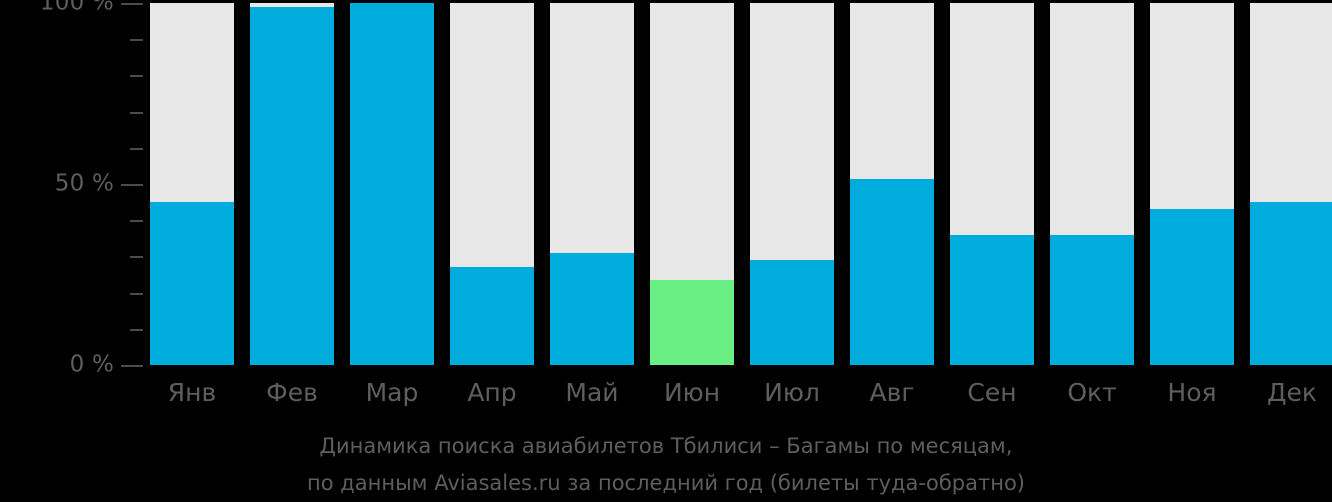  Describe the element at coordinates (1092, 392) in the screenshot. I see `x-axis-label-окт: Окт` at that location.